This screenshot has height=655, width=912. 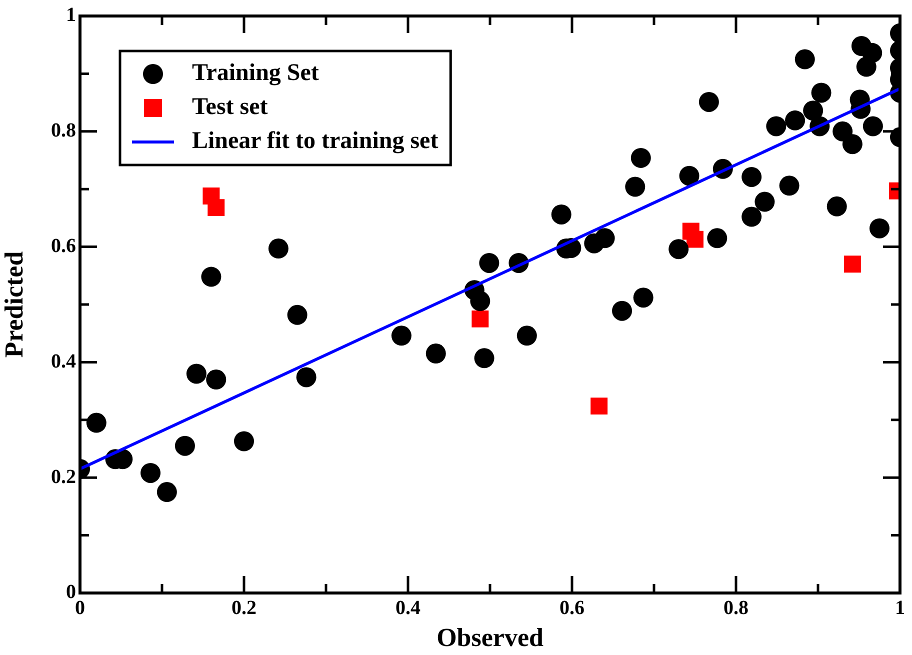 What do you see at coordinates (572, 608) in the screenshot?
I see `x-tick-label: 0.6` at bounding box center [572, 608].